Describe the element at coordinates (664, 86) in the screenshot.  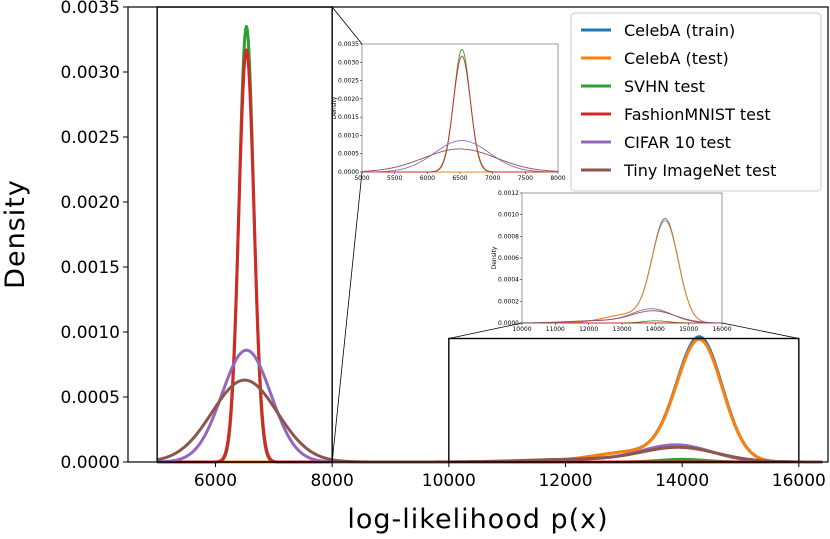
I see `legend-entry: SVHN test` at that location.